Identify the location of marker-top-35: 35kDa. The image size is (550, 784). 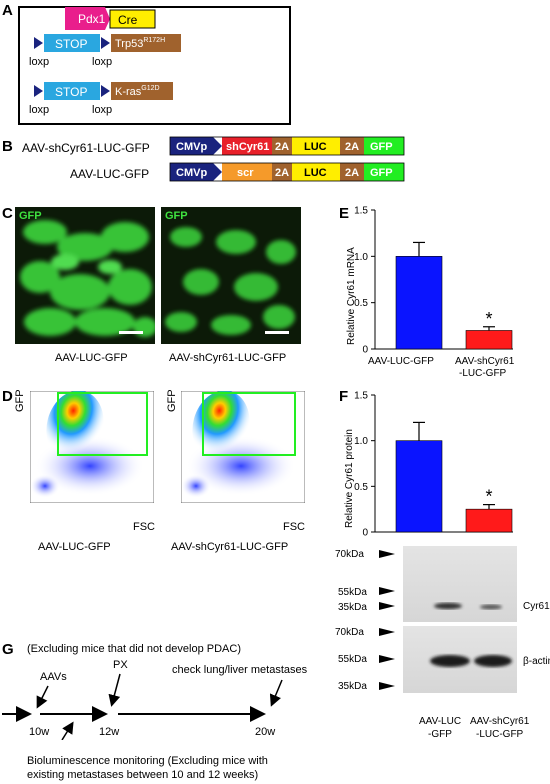
(352, 607).